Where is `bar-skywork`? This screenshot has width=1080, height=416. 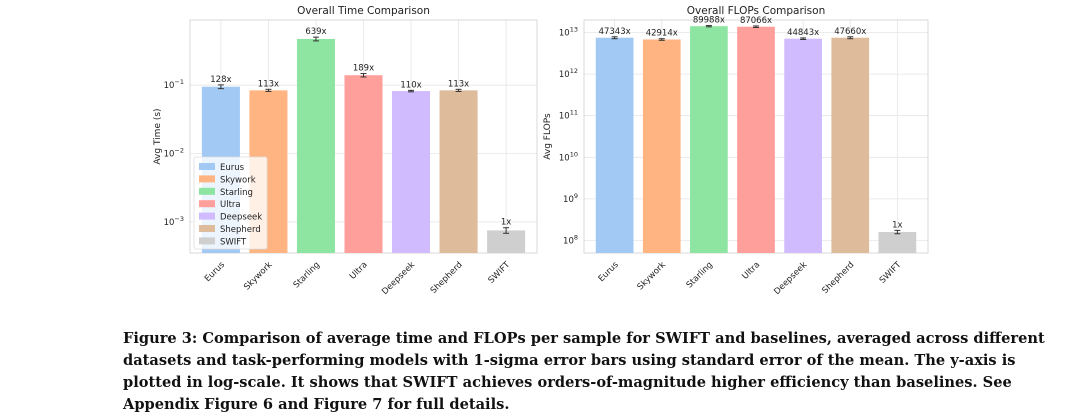
bar-skywork is located at coordinates (661, 146).